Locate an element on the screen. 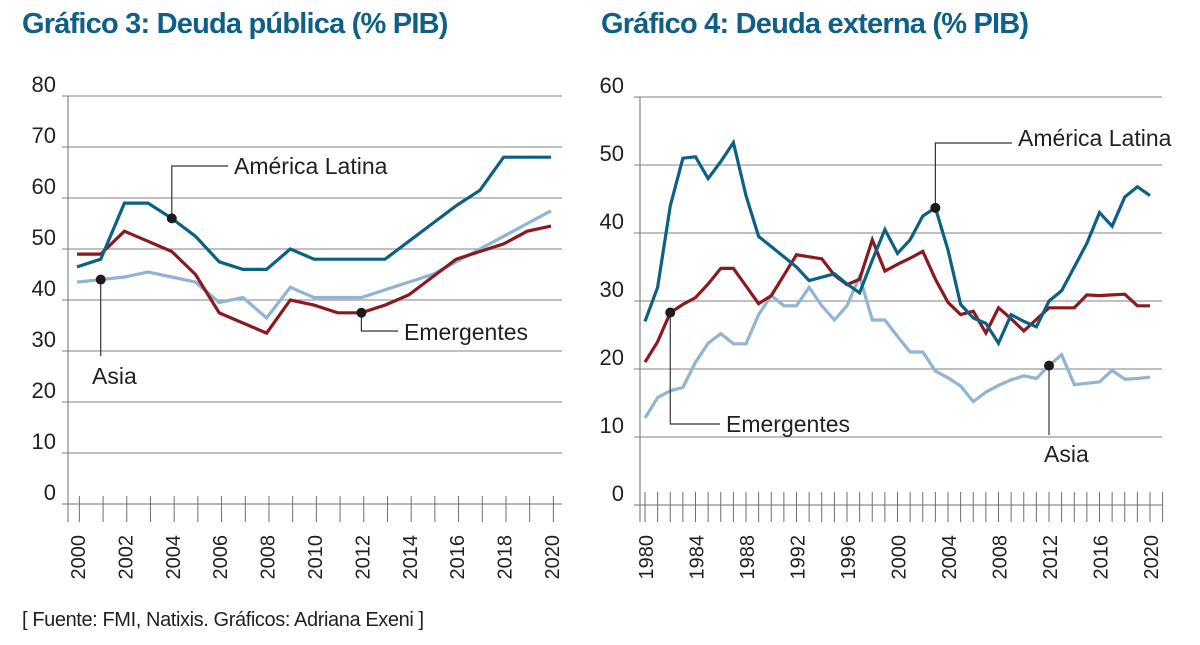 This screenshot has height=645, width=1200. chart-3-title: Gráfico 3: Deuda pública (% PIB) is located at coordinates (235, 24).